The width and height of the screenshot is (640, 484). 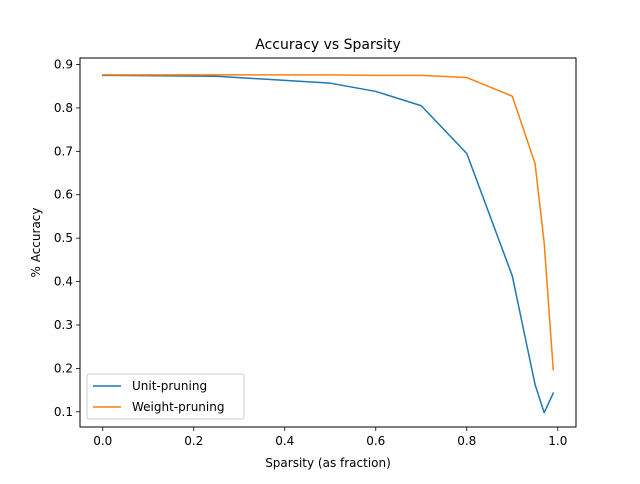 I want to click on x-axis-label: Sparsity (as fraction), so click(x=328, y=463).